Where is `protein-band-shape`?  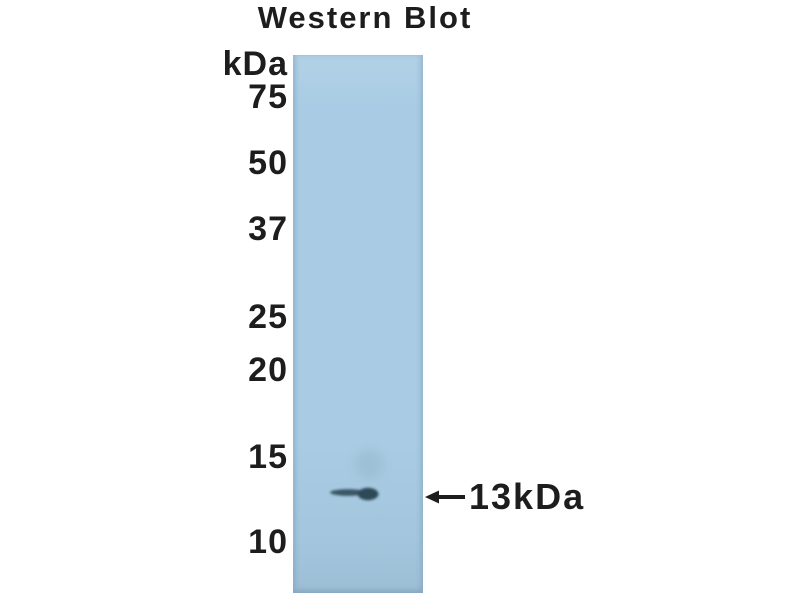 protein-band-shape is located at coordinates (354, 494).